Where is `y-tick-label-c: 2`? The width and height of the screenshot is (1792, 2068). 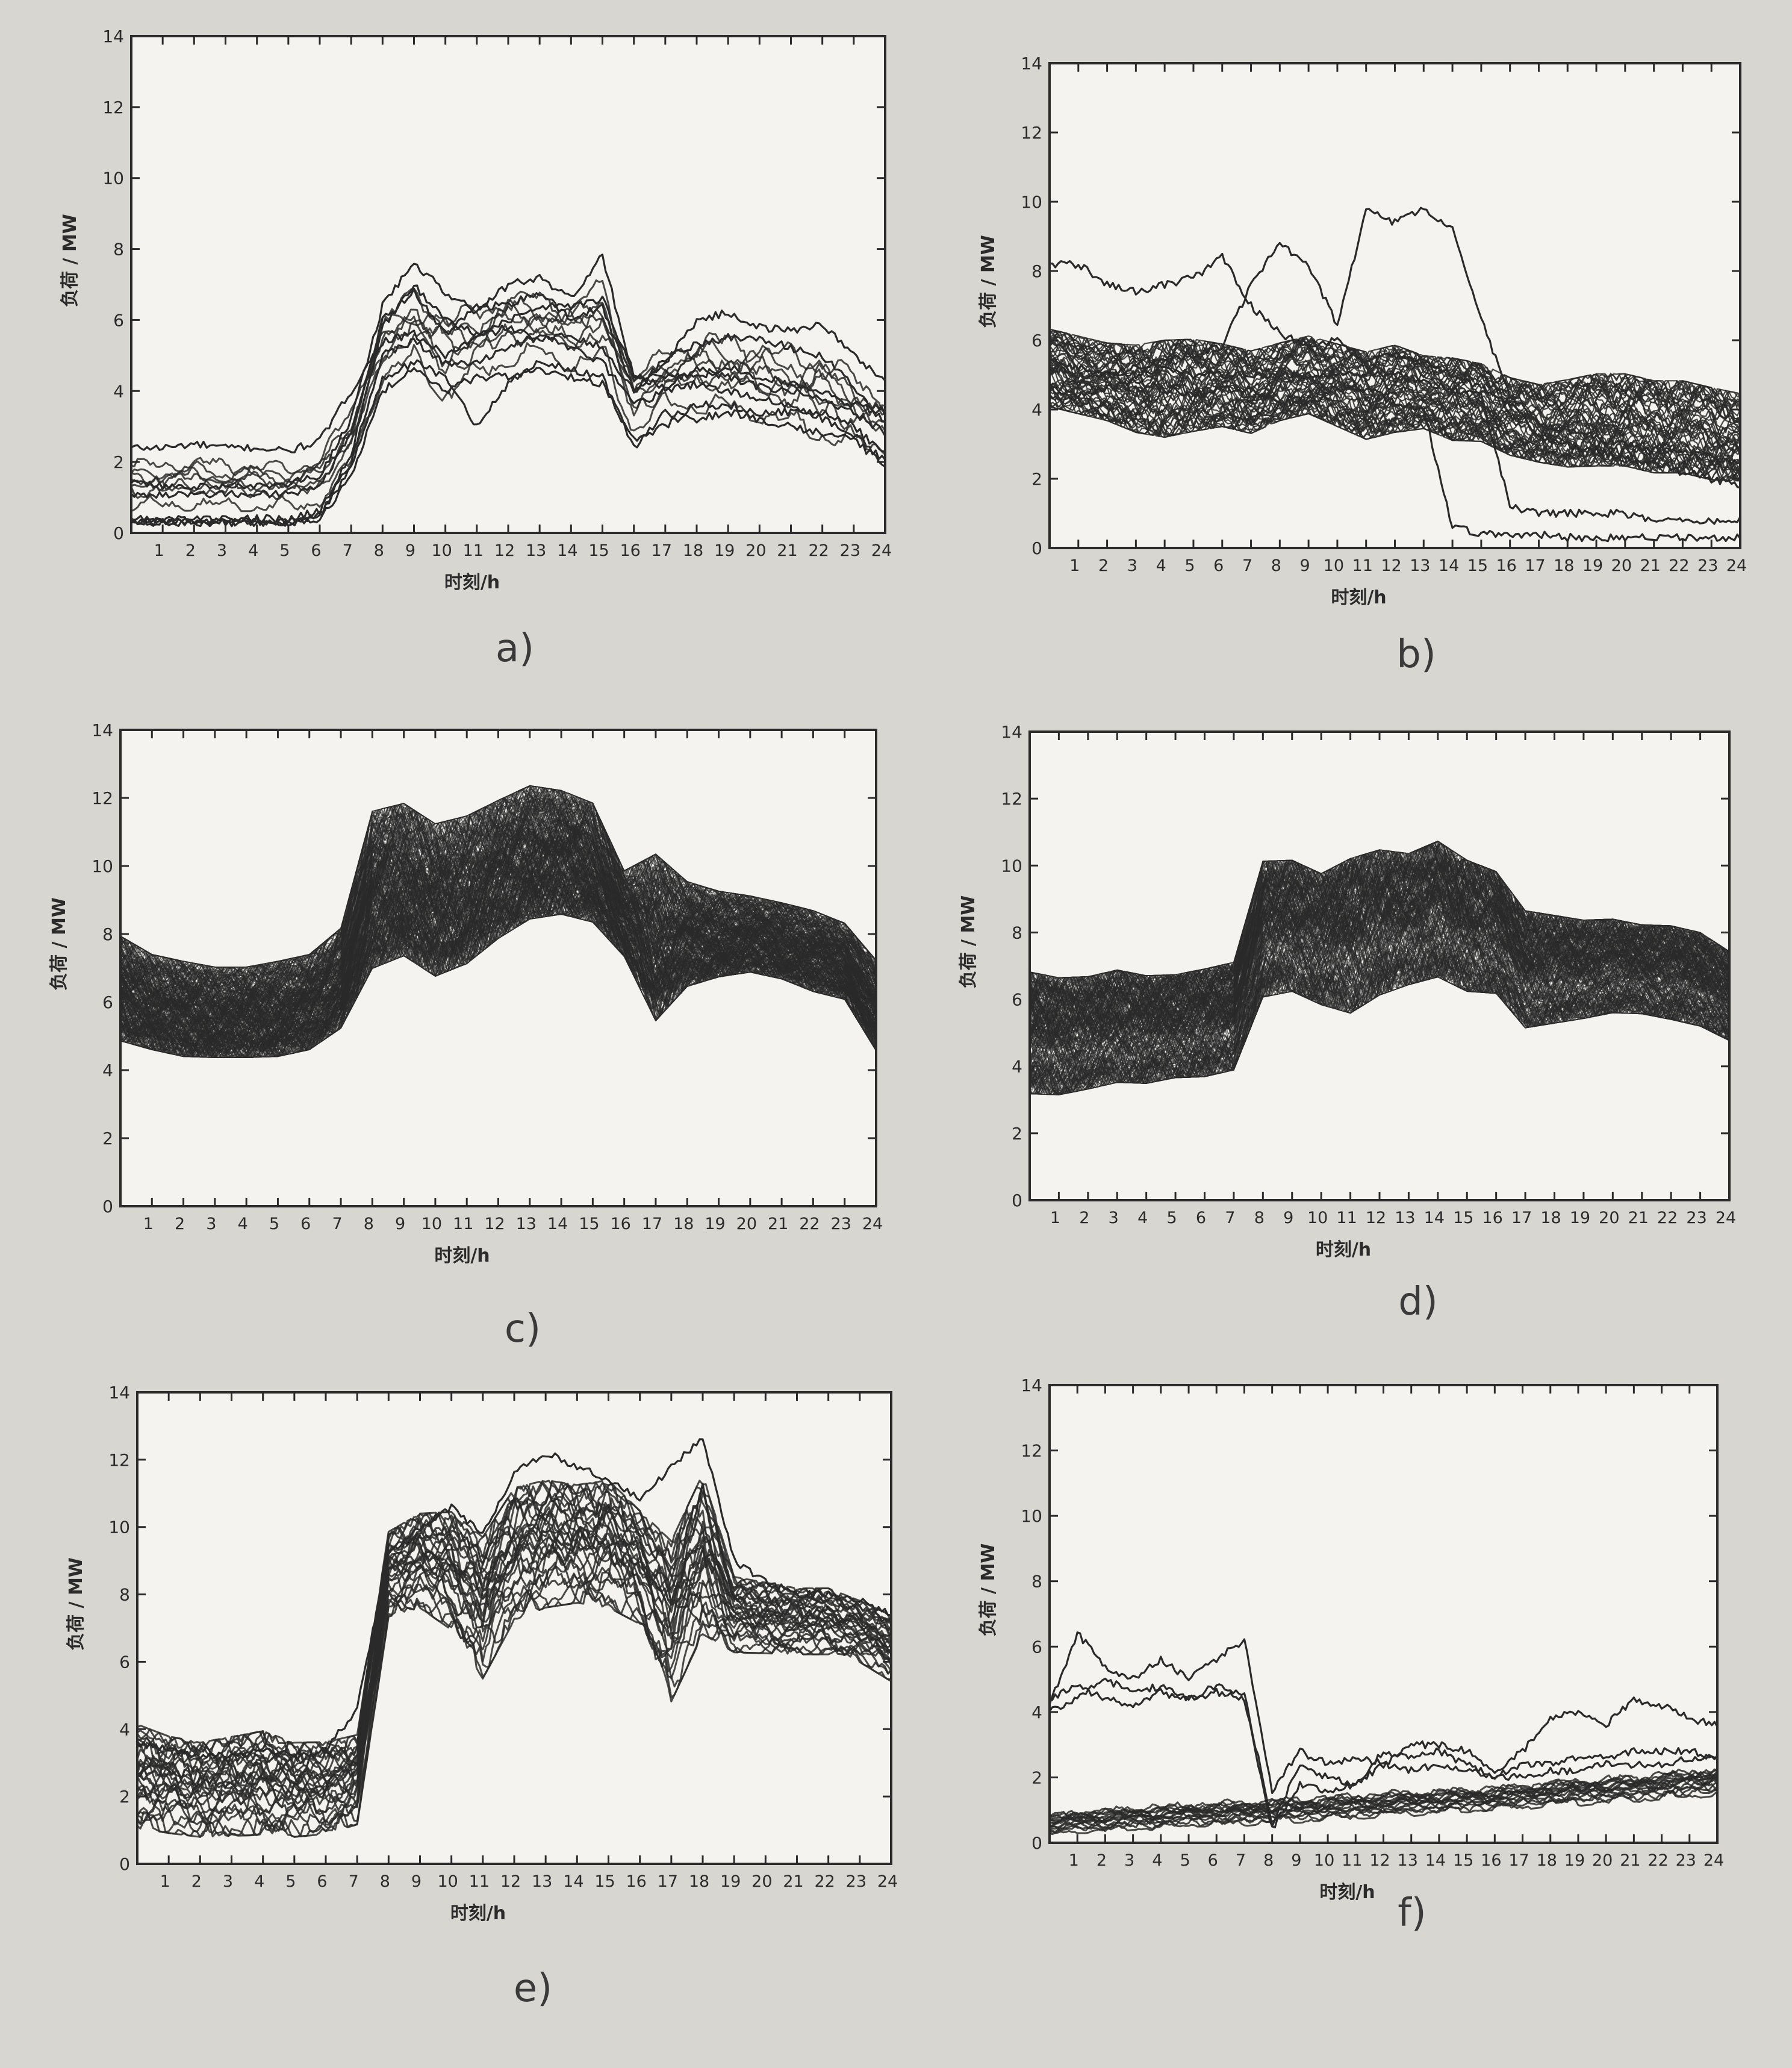
y-tick-label-c: 2 is located at coordinates (108, 1138).